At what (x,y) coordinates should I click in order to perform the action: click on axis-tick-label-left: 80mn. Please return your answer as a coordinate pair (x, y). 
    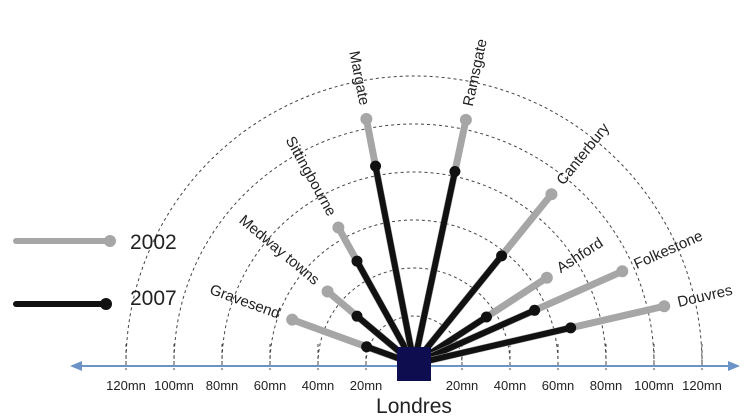
    Looking at the image, I should click on (222, 385).